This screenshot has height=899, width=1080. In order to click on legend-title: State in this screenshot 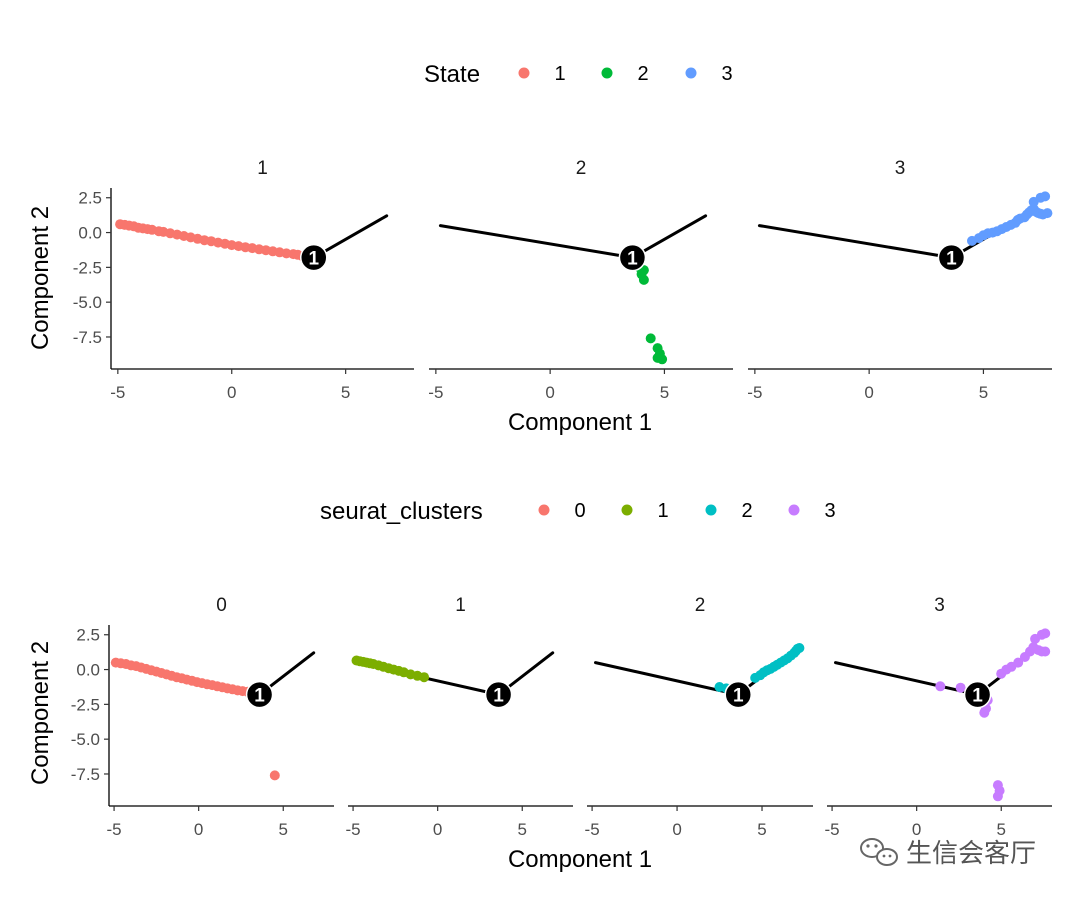, I will do `click(452, 74)`.